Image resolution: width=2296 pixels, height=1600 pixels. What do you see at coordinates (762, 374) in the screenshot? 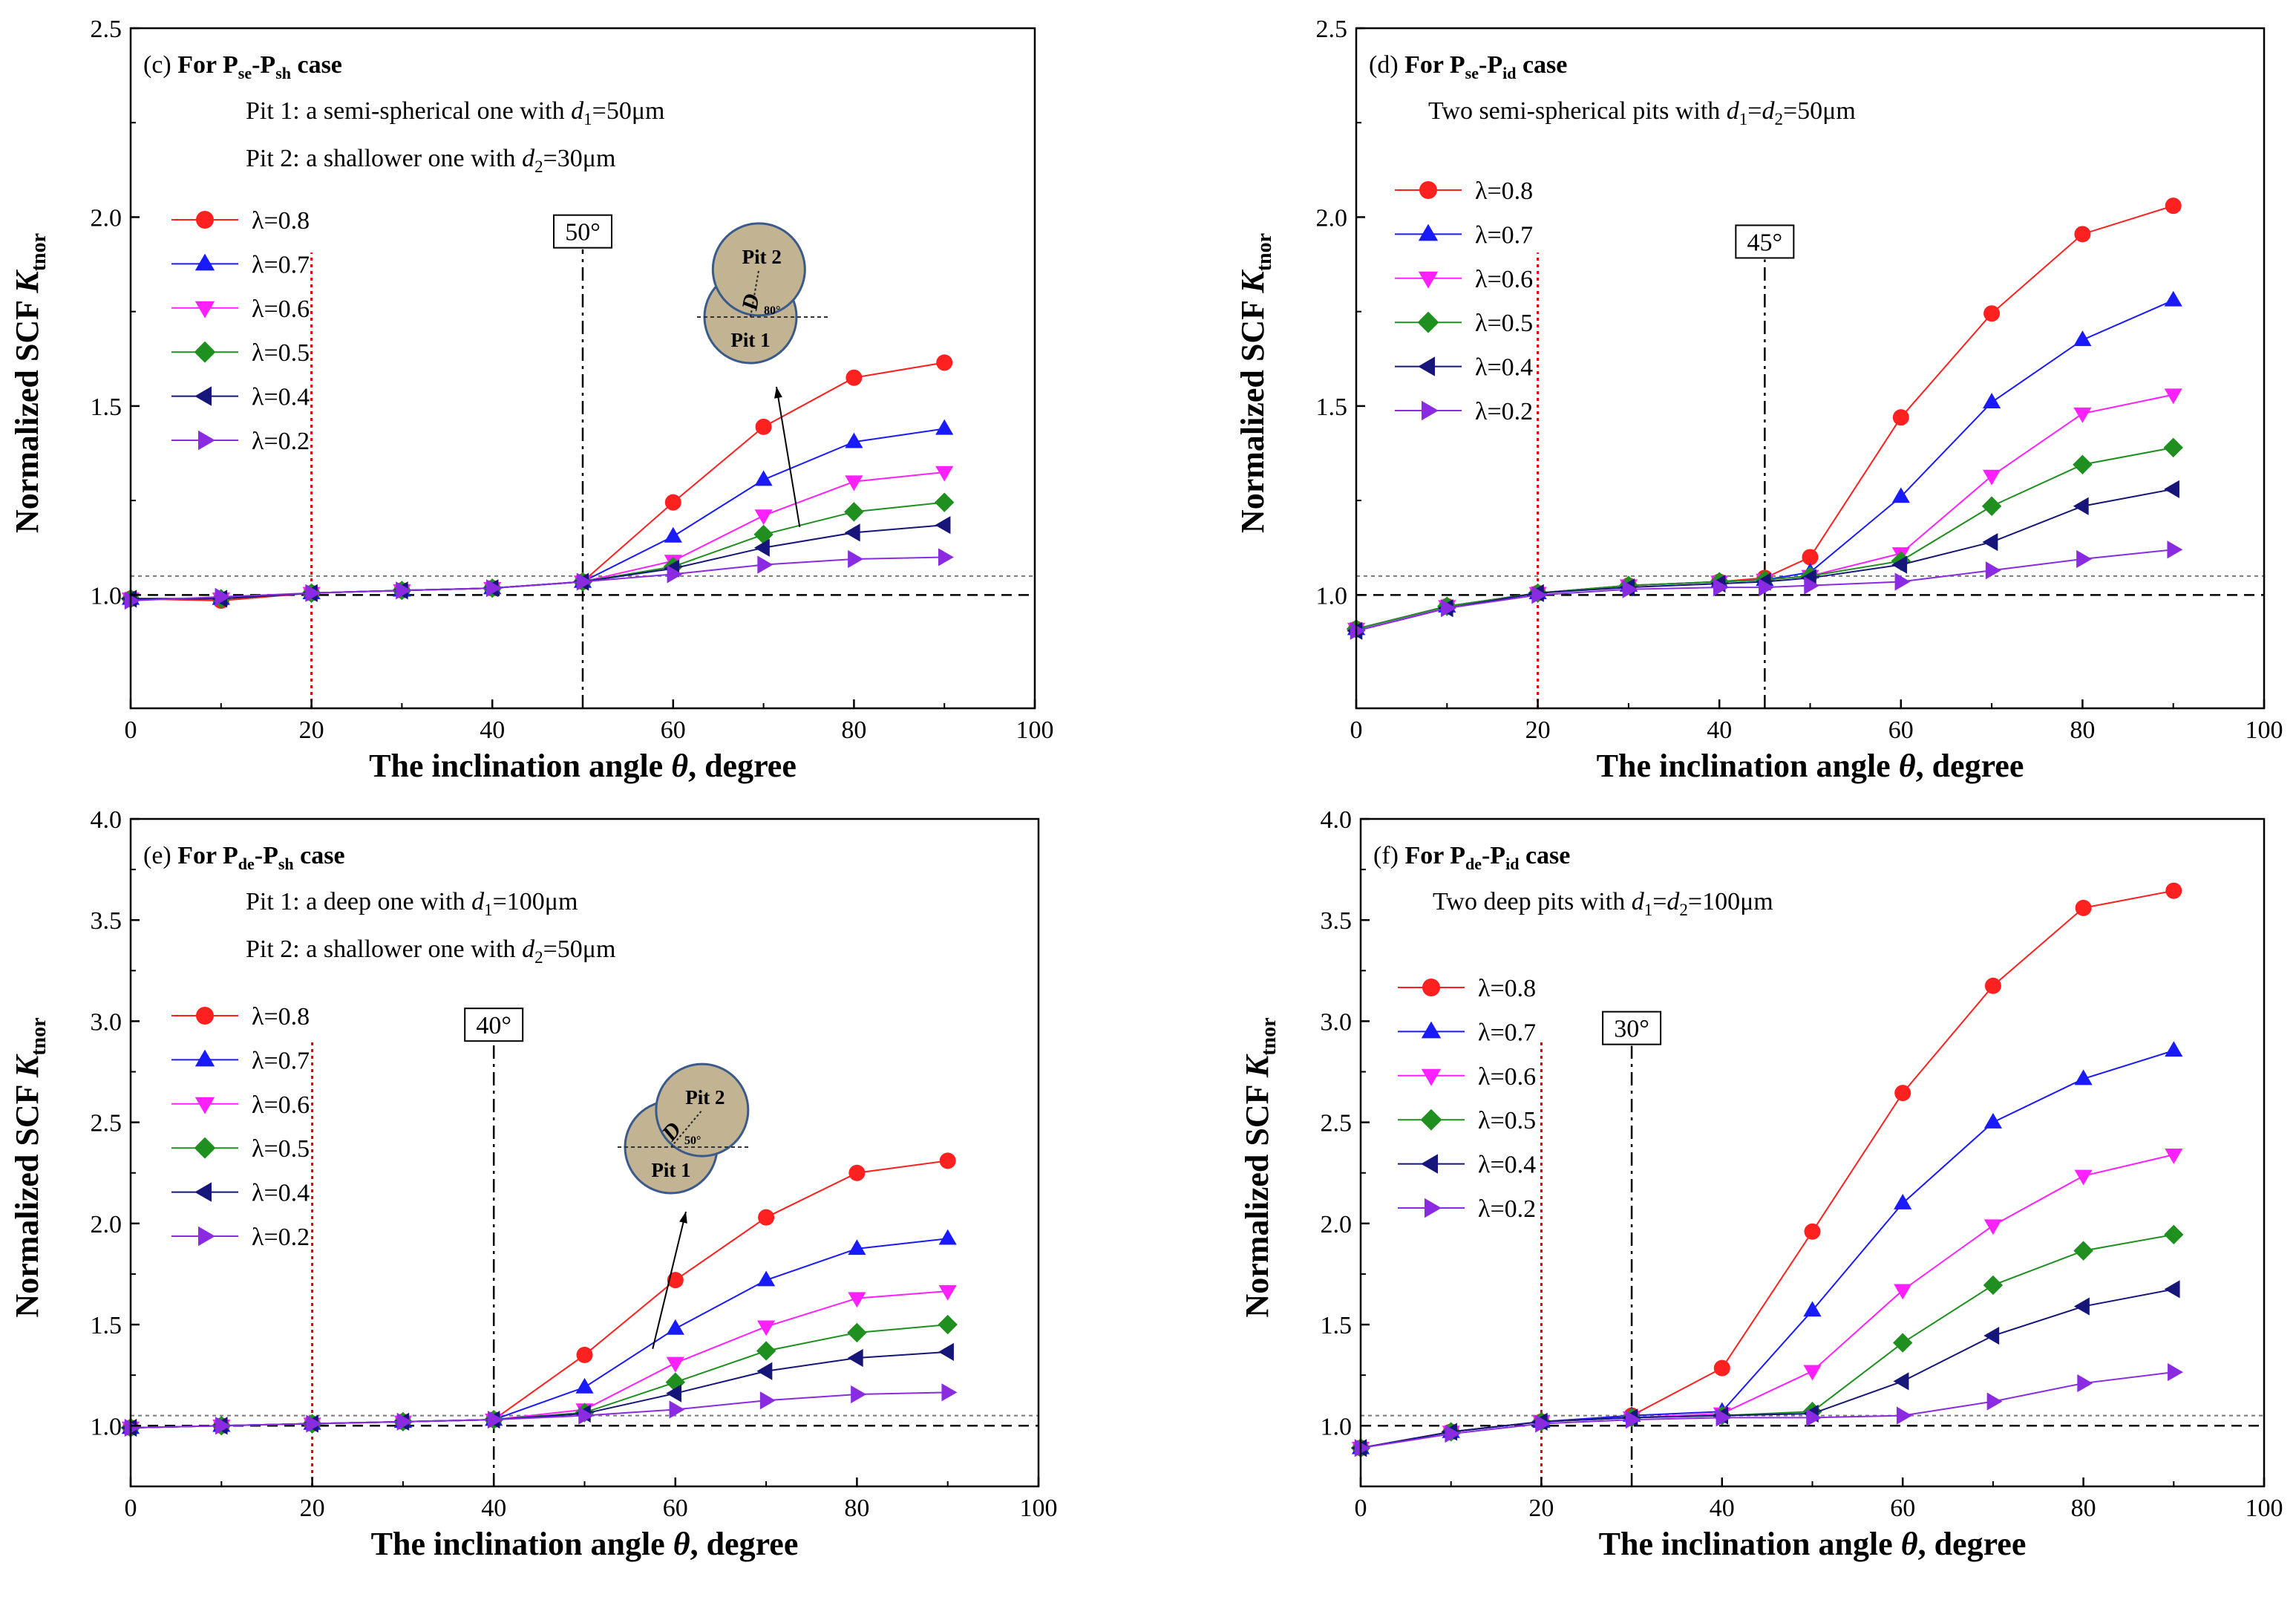
I see `pit-inset-diagram: Pit 1 Pit 2 D 80°` at bounding box center [762, 374].